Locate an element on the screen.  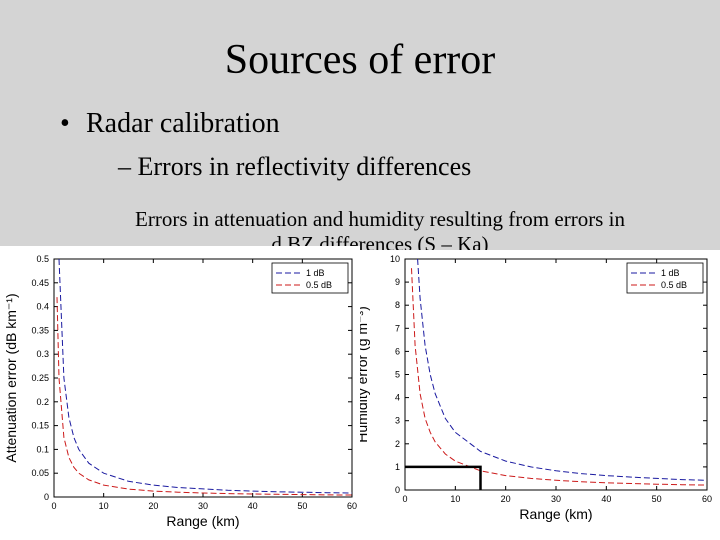
slide-title: Sources of error is located at coordinates (360, 60).